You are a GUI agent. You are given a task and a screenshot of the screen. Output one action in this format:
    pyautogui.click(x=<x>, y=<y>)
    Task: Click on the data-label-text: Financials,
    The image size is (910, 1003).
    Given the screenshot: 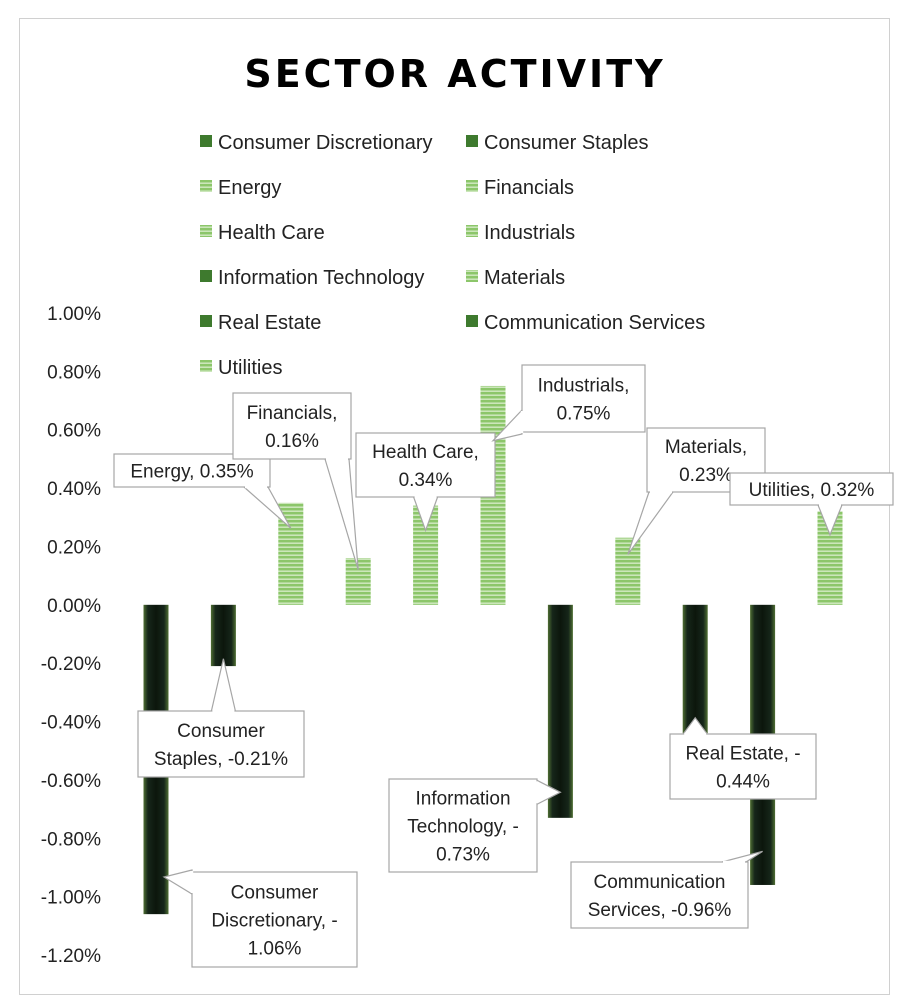 What is the action you would take?
    pyautogui.click(x=292, y=413)
    